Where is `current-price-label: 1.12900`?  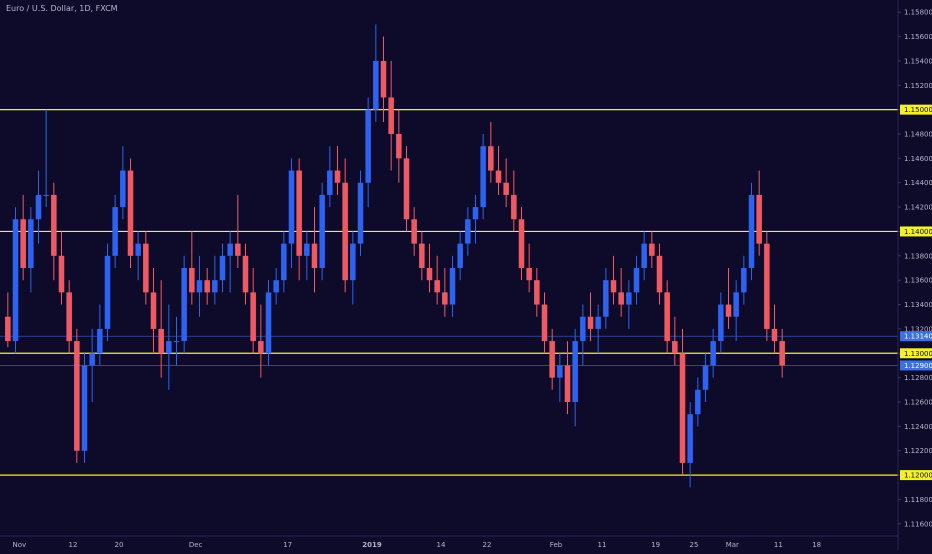 current-price-label: 1.12900 is located at coordinates (918, 366).